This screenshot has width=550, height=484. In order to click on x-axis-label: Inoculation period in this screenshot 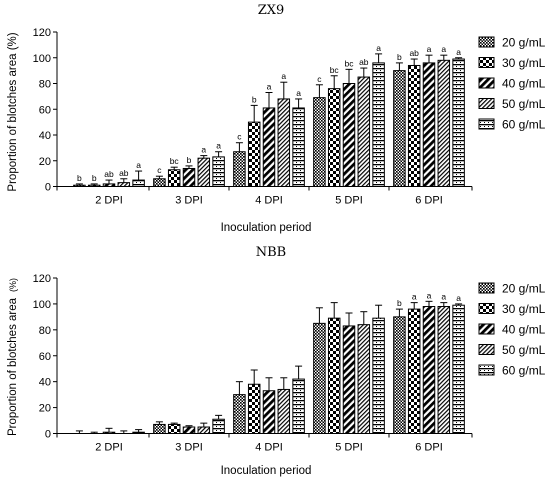, I will do `click(266, 471)`.